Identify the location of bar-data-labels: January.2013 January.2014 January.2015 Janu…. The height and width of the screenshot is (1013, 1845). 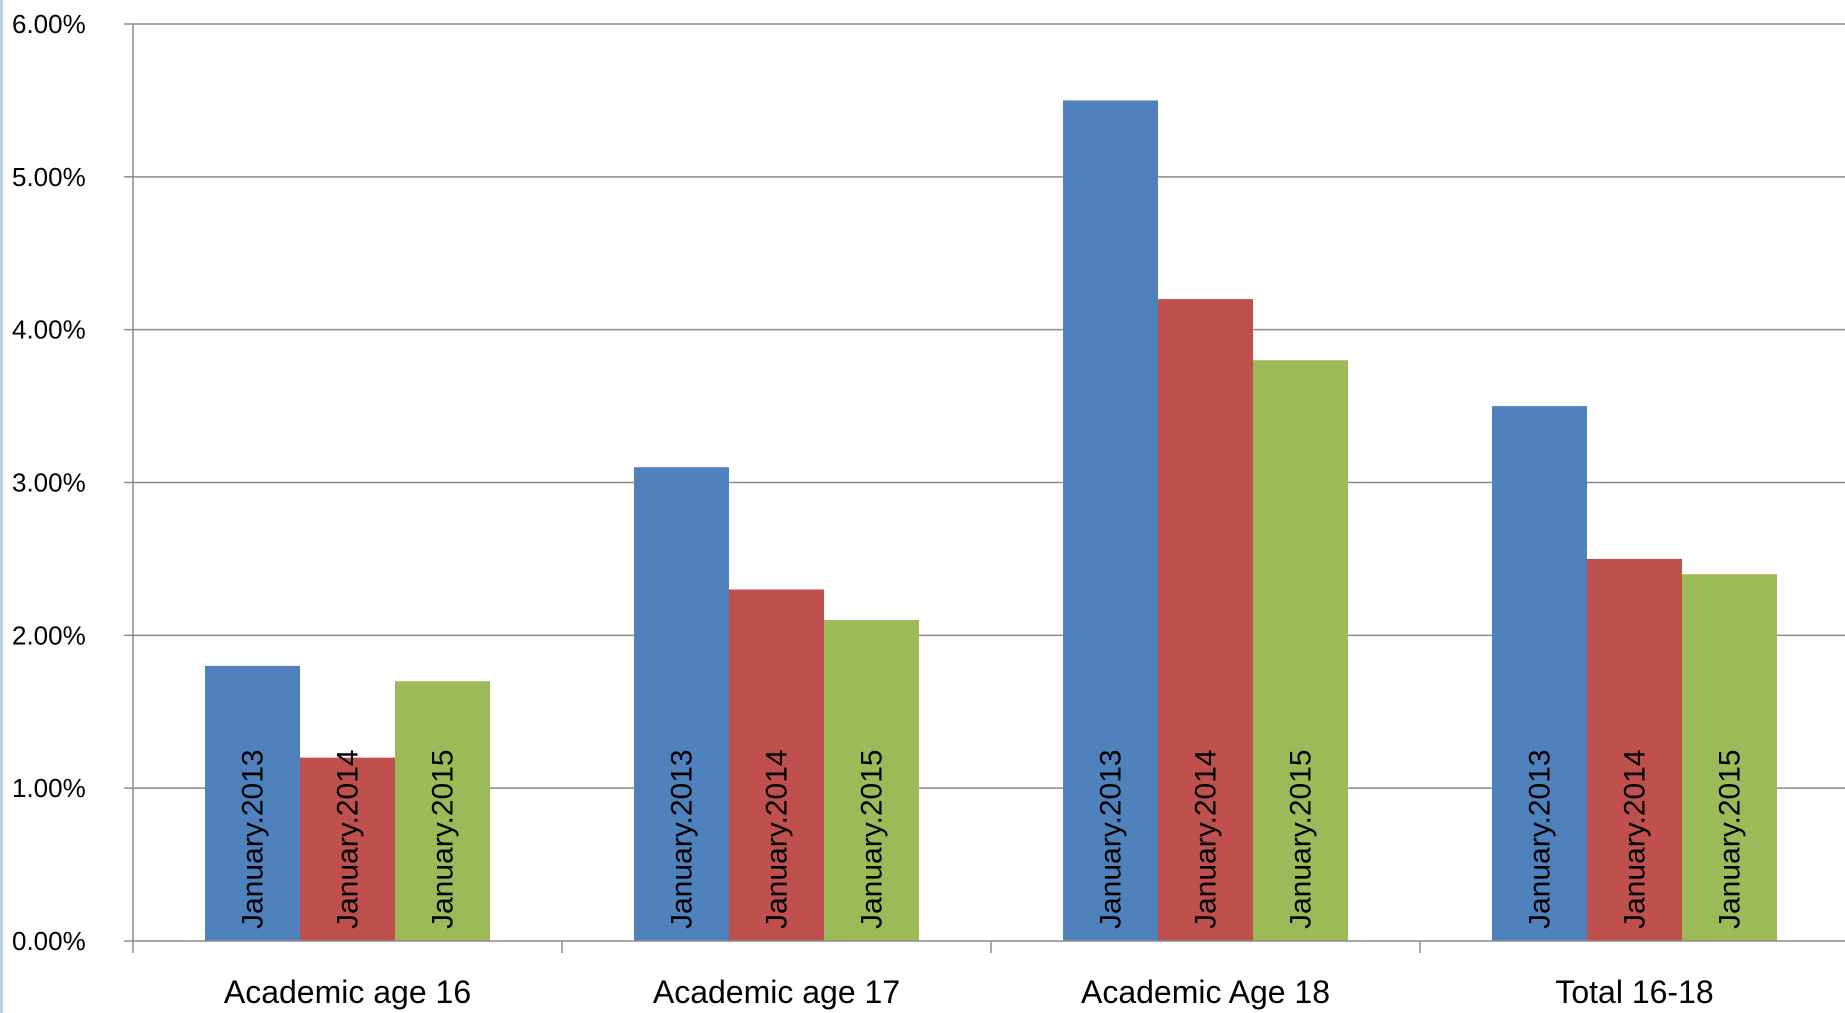
(992, 839).